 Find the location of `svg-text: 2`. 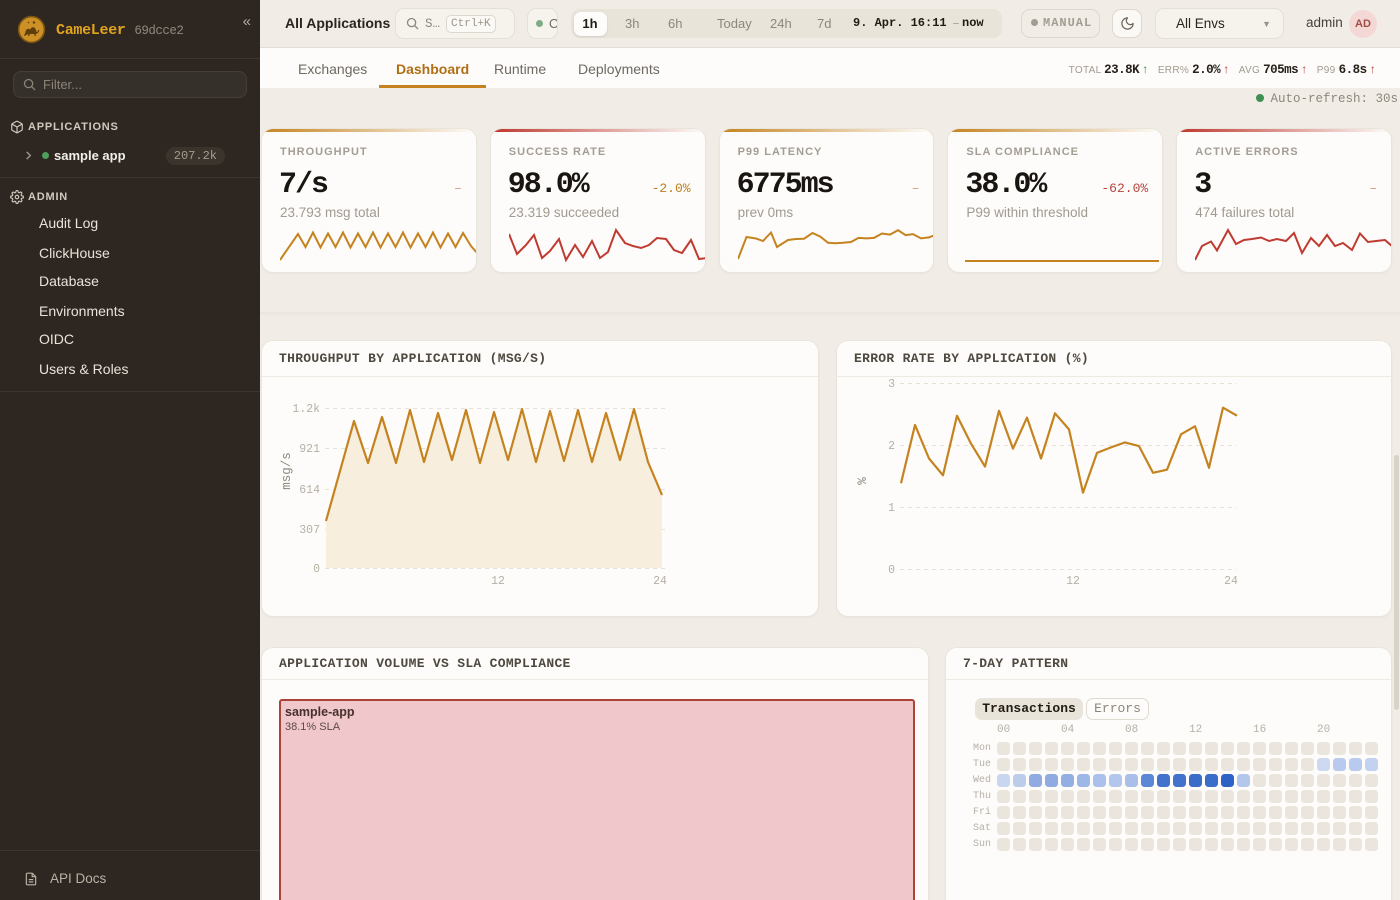

svg-text: 2 is located at coordinates (891, 446).